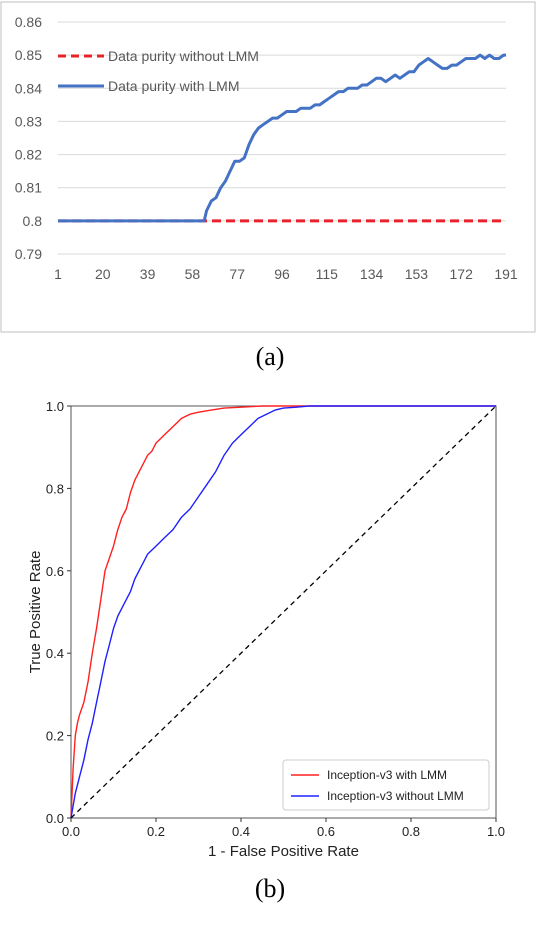  I want to click on chart-a-x-tick-label: 115, so click(327, 274).